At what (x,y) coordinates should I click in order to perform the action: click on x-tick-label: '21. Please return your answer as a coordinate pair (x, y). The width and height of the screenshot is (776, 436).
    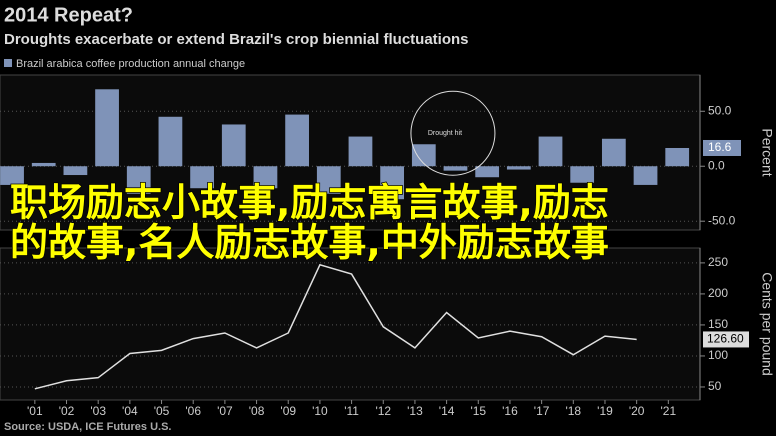
    Looking at the image, I should click on (669, 411).